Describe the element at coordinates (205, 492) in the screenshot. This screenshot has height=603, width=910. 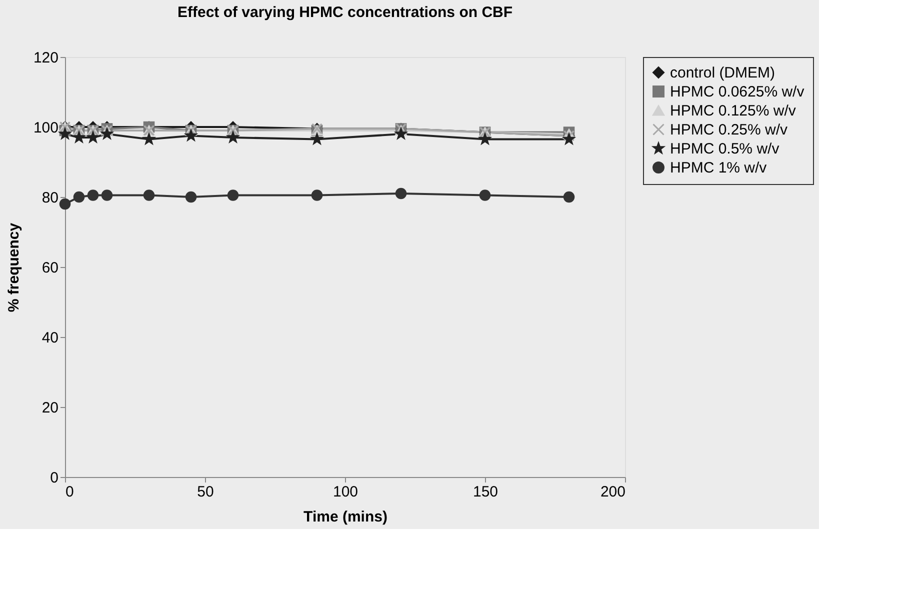
I see `x-tick-label: 50` at that location.